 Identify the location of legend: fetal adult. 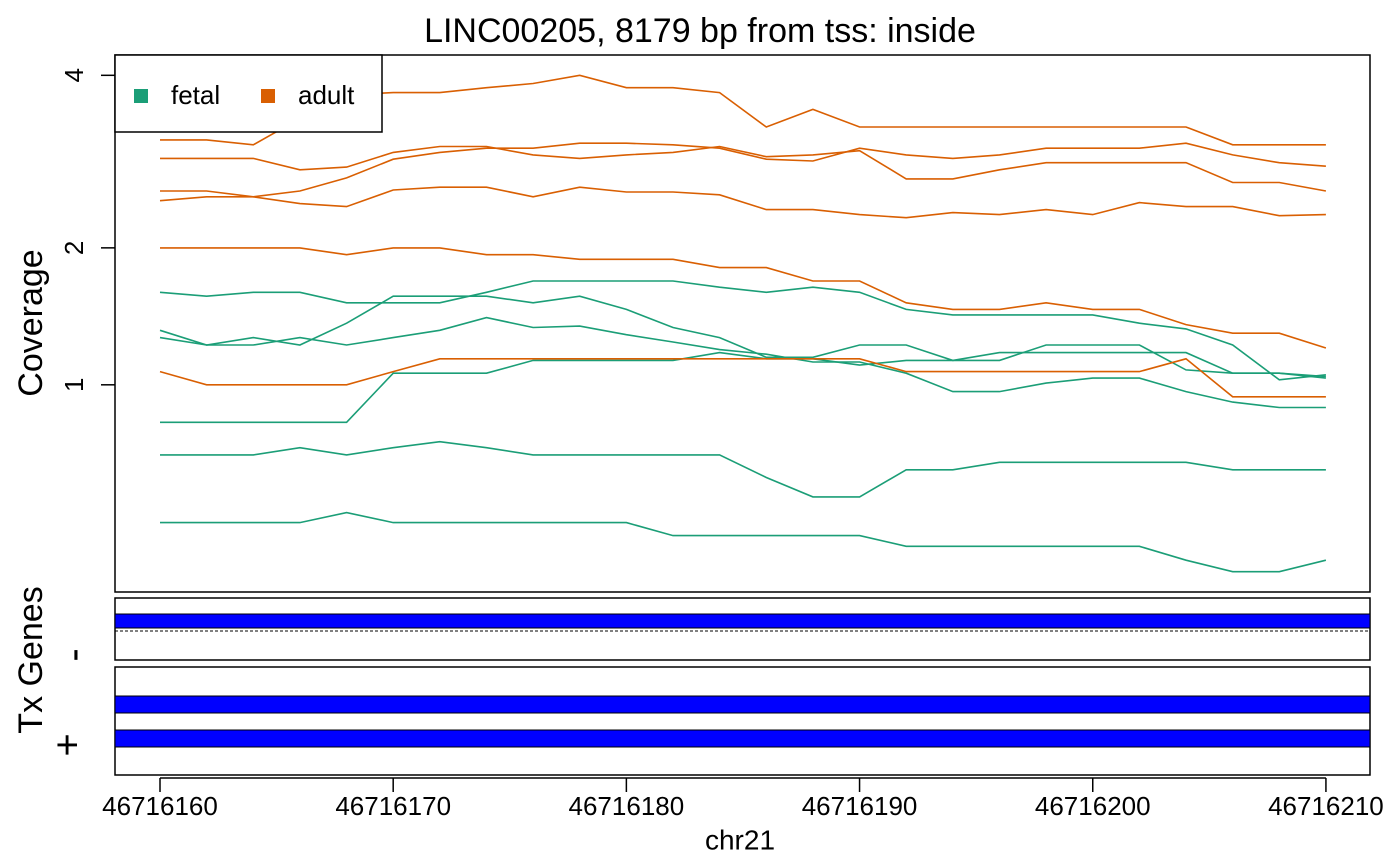
(248, 93).